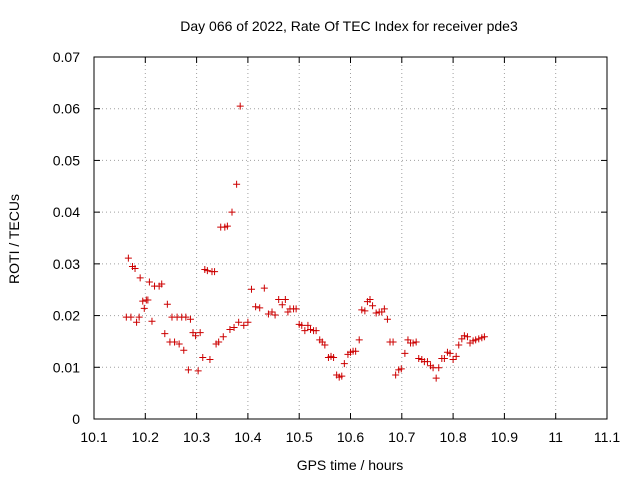 The height and width of the screenshot is (480, 640). I want to click on y-tick-label: 0.06, so click(66, 109).